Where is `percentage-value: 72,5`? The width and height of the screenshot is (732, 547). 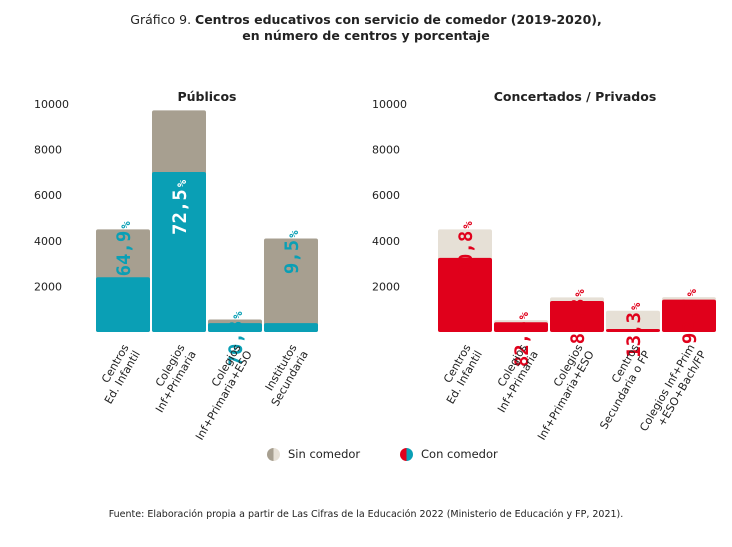 percentage-value: 72,5 is located at coordinates (180, 212).